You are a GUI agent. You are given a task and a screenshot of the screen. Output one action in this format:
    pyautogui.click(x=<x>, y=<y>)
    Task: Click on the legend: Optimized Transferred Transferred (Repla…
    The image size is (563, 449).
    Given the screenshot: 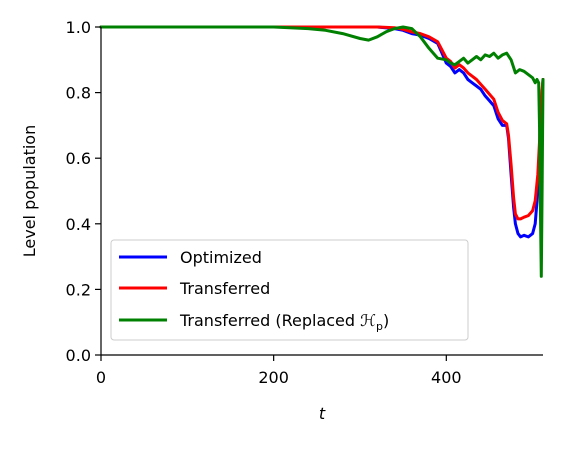 What is the action you would take?
    pyautogui.click(x=289, y=290)
    